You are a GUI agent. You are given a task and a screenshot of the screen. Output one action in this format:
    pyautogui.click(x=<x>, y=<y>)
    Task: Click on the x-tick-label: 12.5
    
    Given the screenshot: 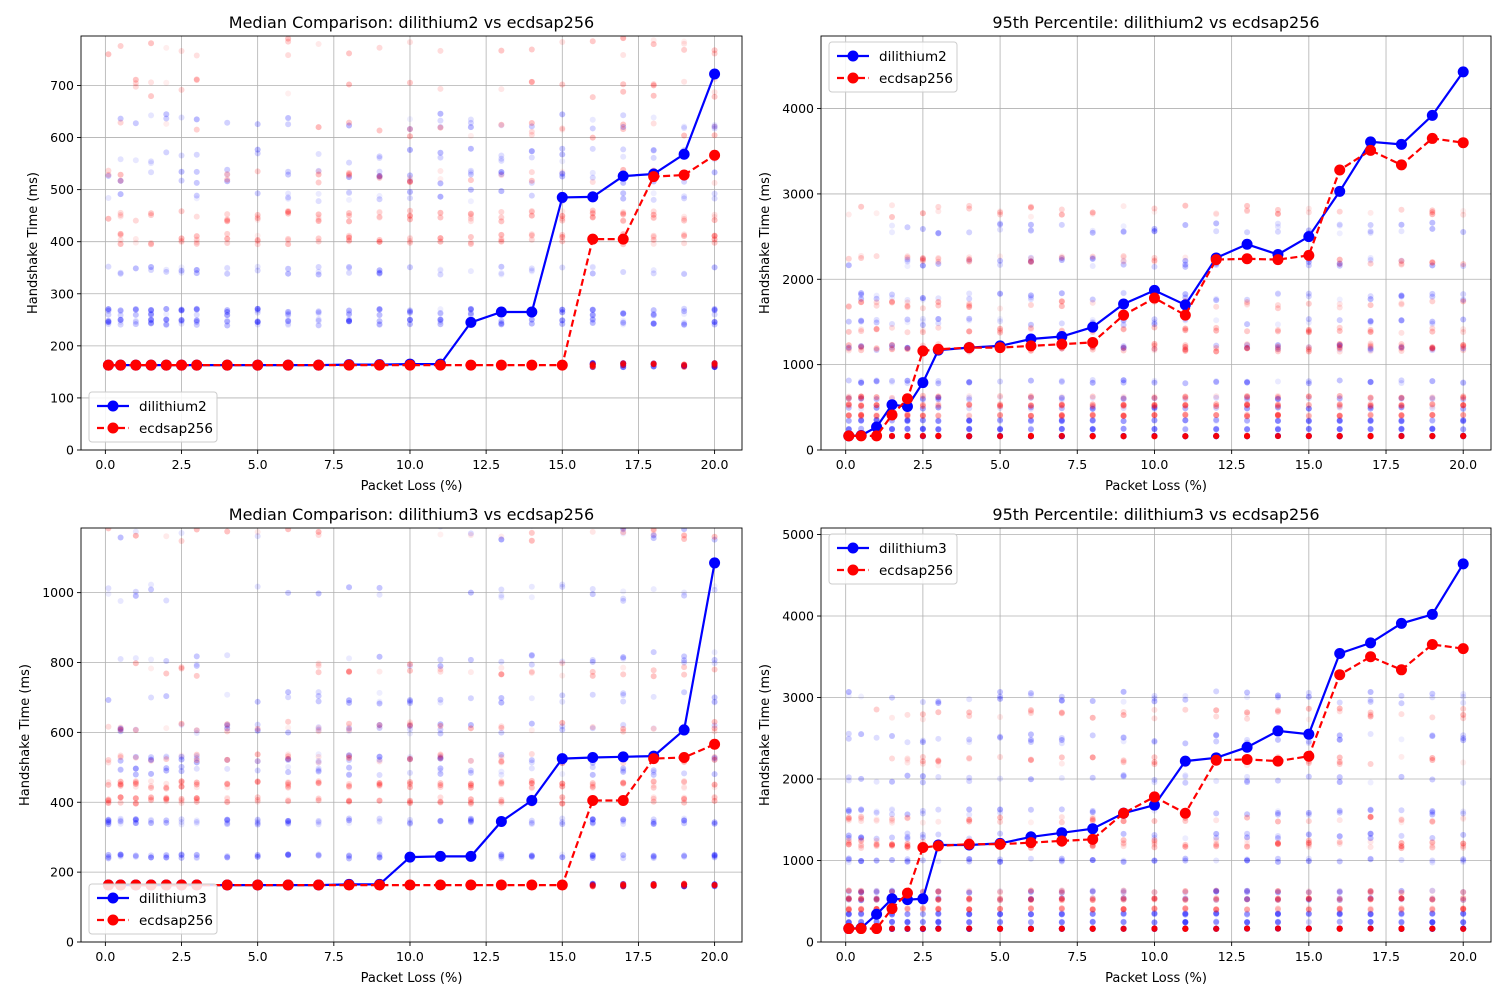 What is the action you would take?
    pyautogui.click(x=1232, y=464)
    